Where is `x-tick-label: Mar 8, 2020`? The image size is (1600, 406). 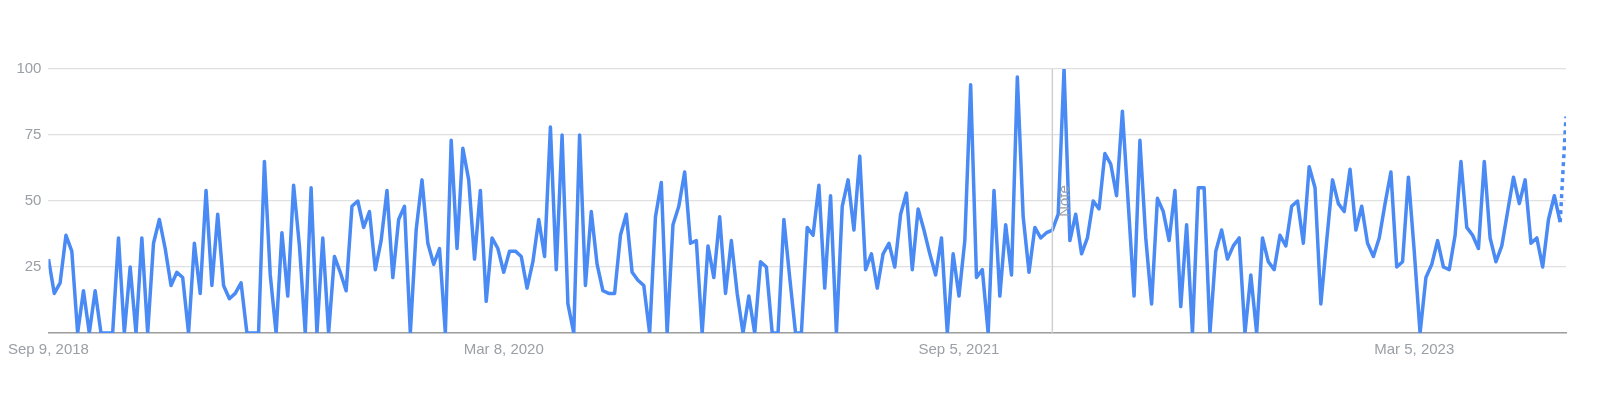
x-tick-label: Mar 8, 2020 is located at coordinates (503, 349).